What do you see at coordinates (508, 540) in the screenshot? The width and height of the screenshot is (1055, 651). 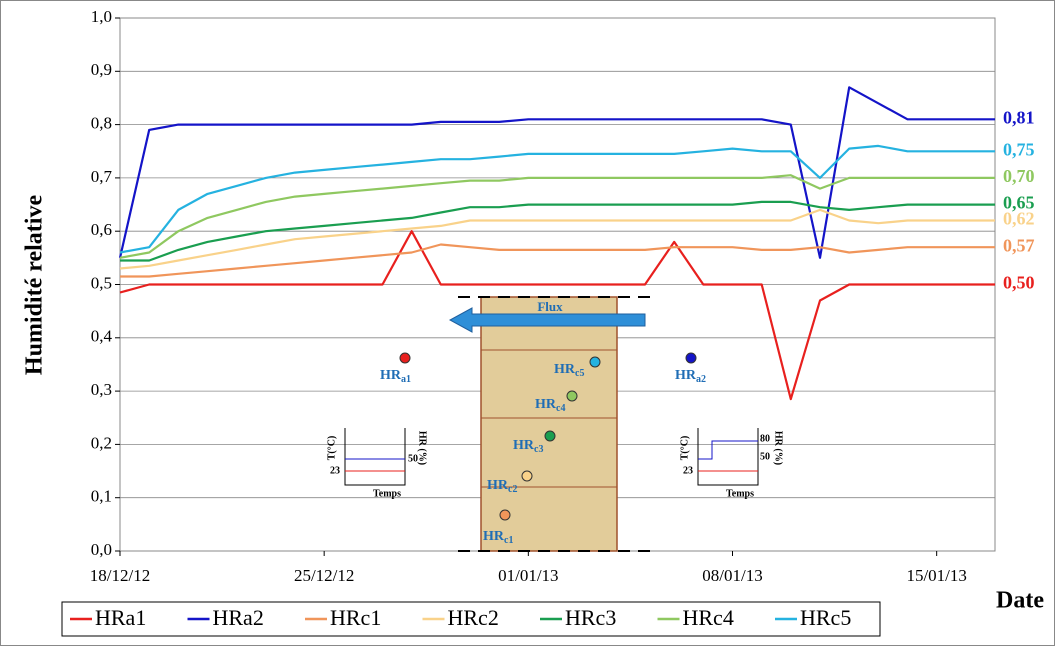 I see `sensor-sub: c1` at bounding box center [508, 540].